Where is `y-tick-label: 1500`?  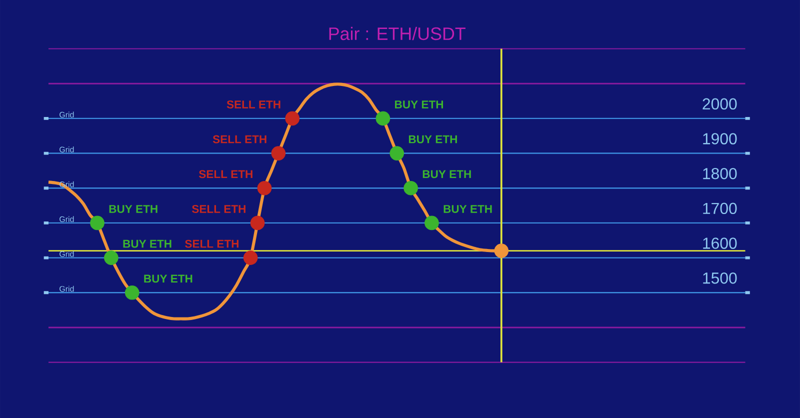
y-tick-label: 1500 is located at coordinates (720, 278).